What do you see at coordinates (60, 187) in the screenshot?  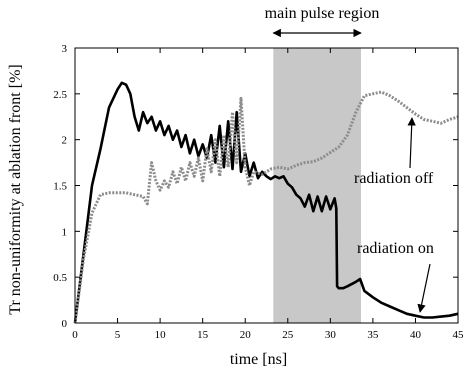 I see `y-tick-label: 1.5` at bounding box center [60, 187].